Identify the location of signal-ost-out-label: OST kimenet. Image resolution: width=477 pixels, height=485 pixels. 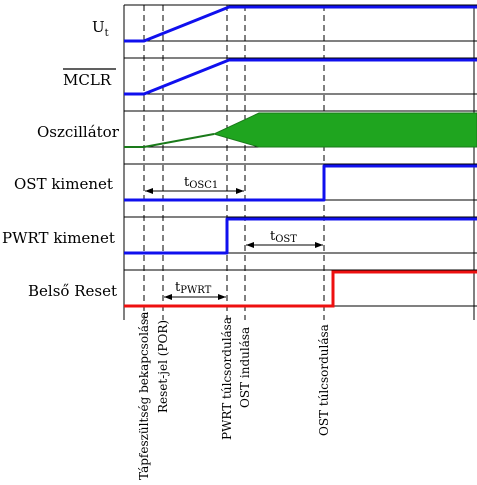
(63, 184).